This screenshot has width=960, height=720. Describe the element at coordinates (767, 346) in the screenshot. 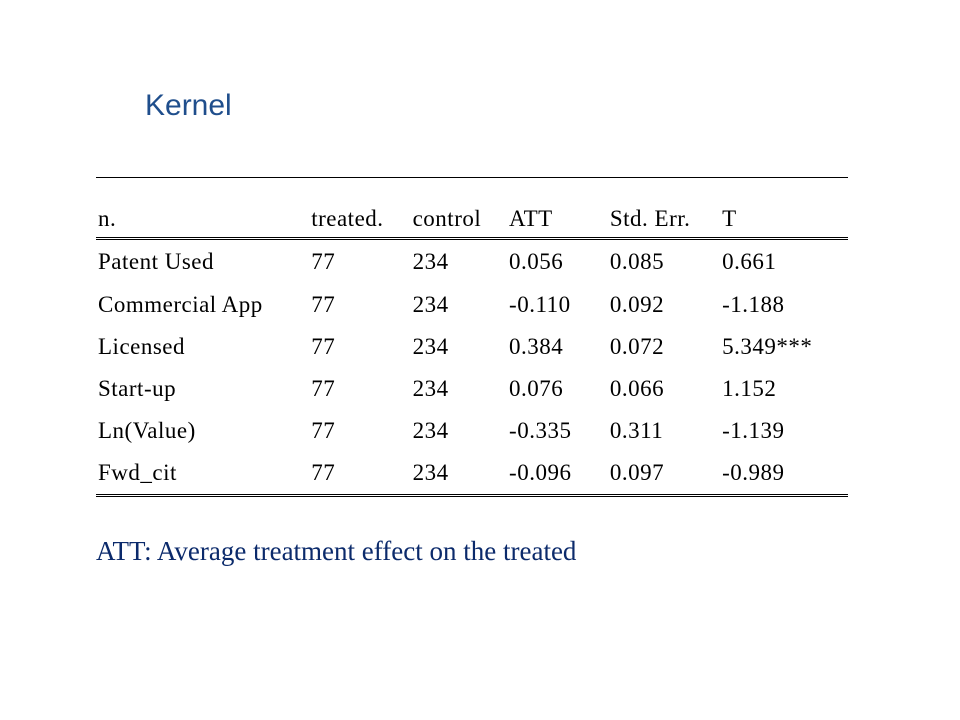

I see `cell-t: 5.349***` at that location.